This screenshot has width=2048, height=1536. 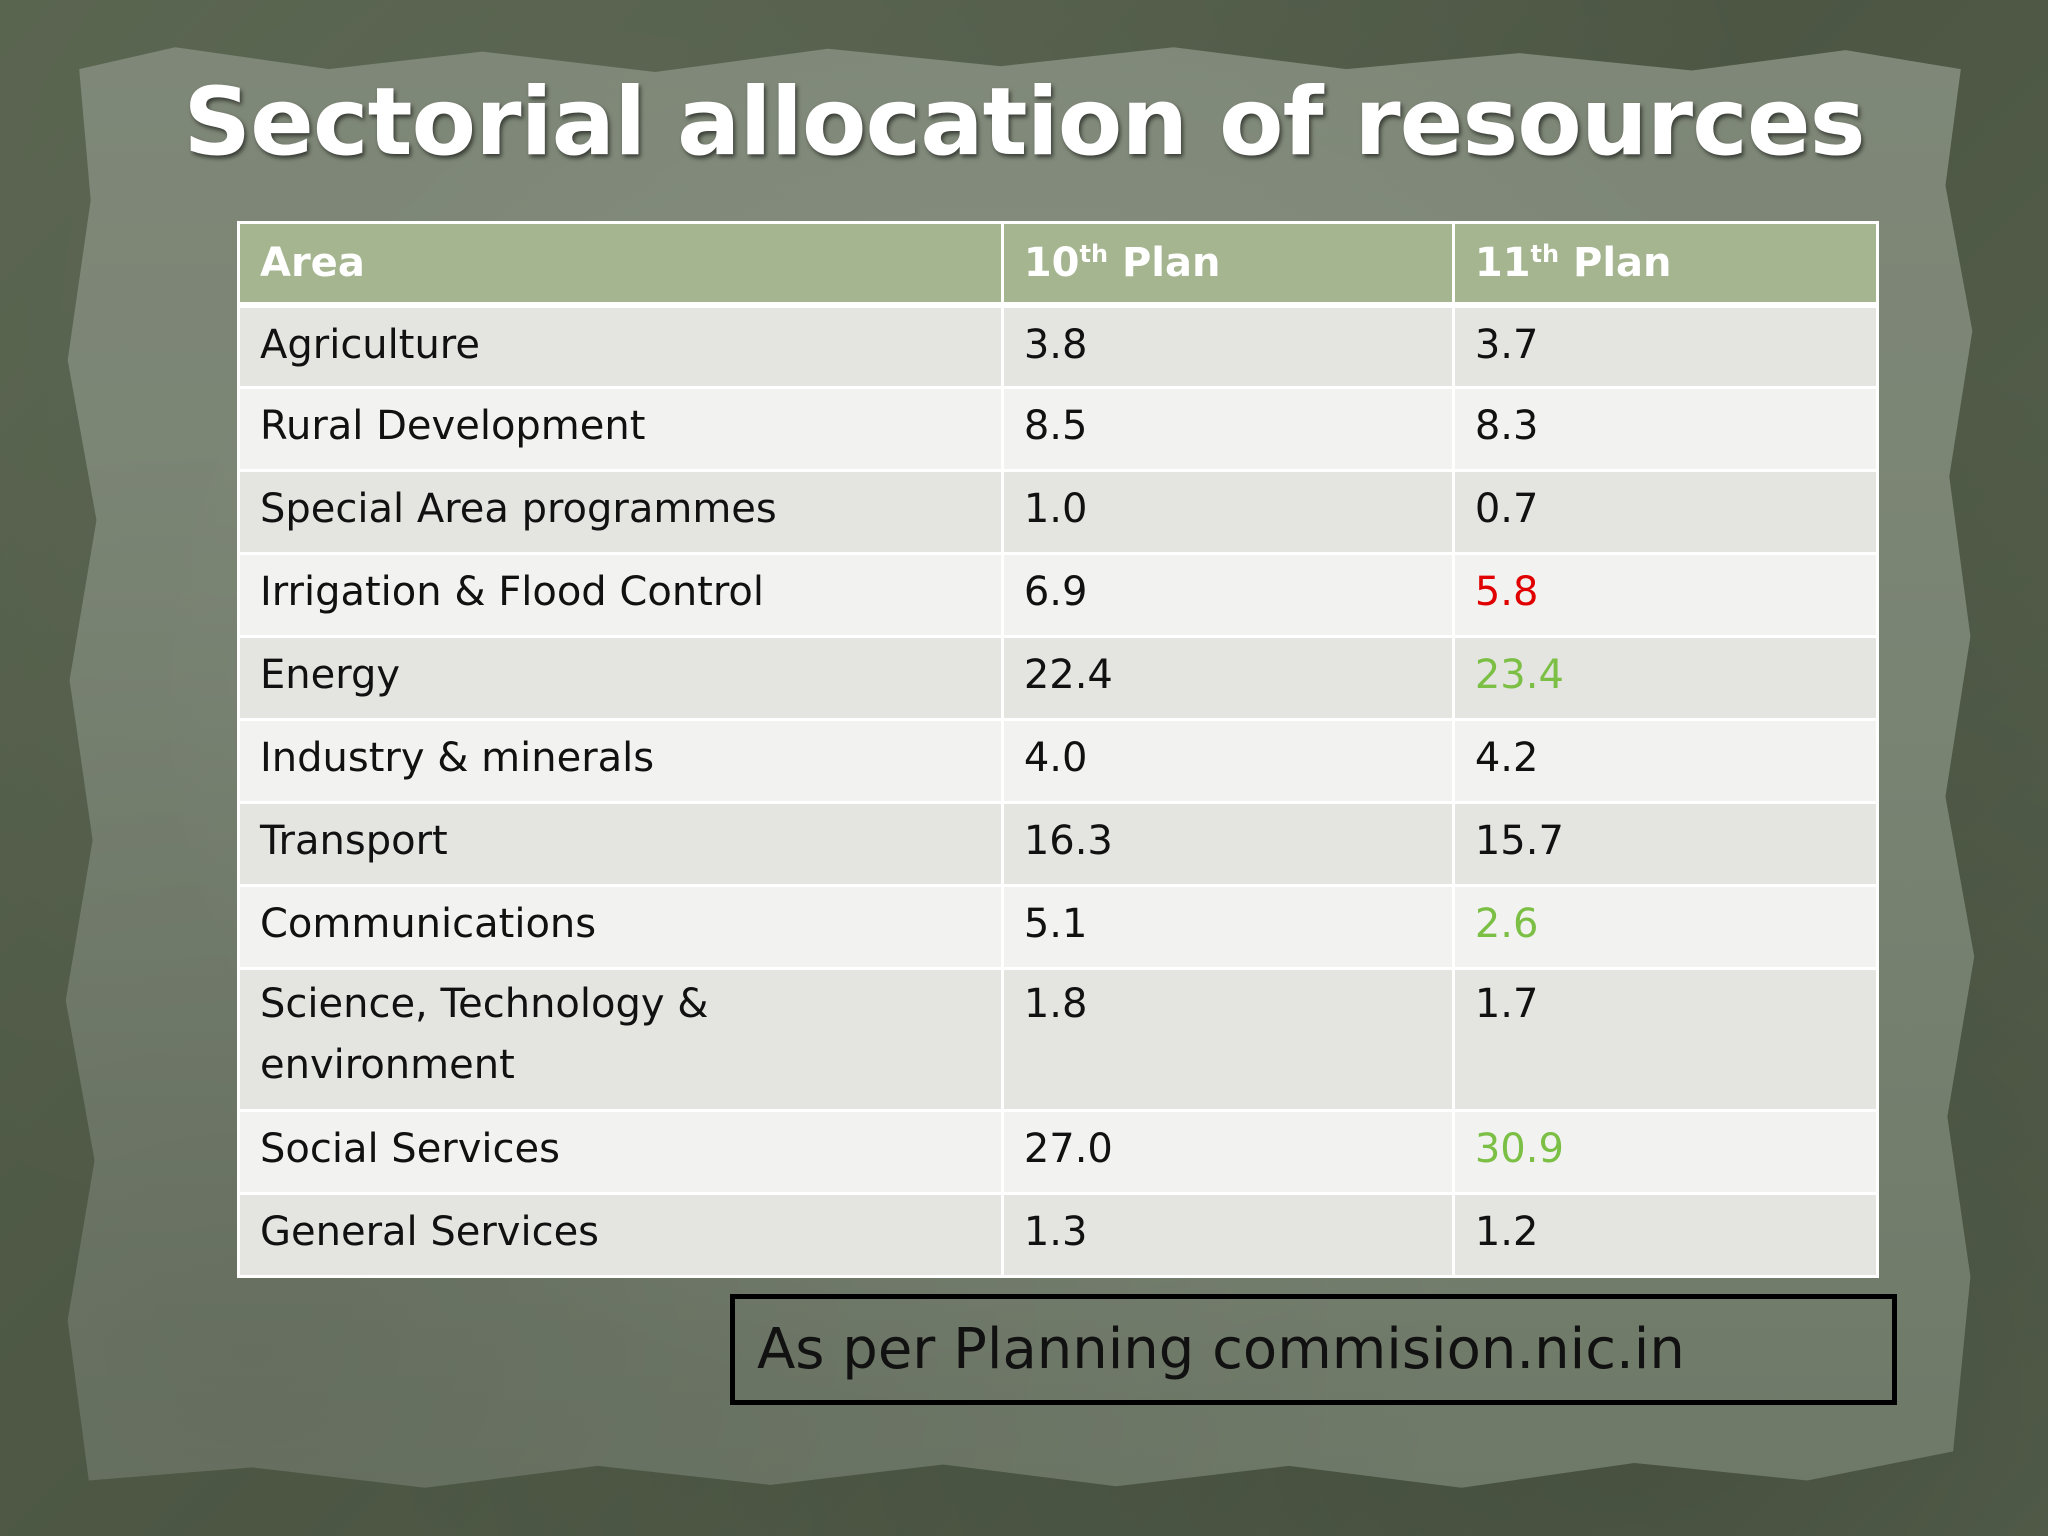 What do you see at coordinates (1665, 678) in the screenshot?
I see `cell-11th-plan-highlight: 23.4` at bounding box center [1665, 678].